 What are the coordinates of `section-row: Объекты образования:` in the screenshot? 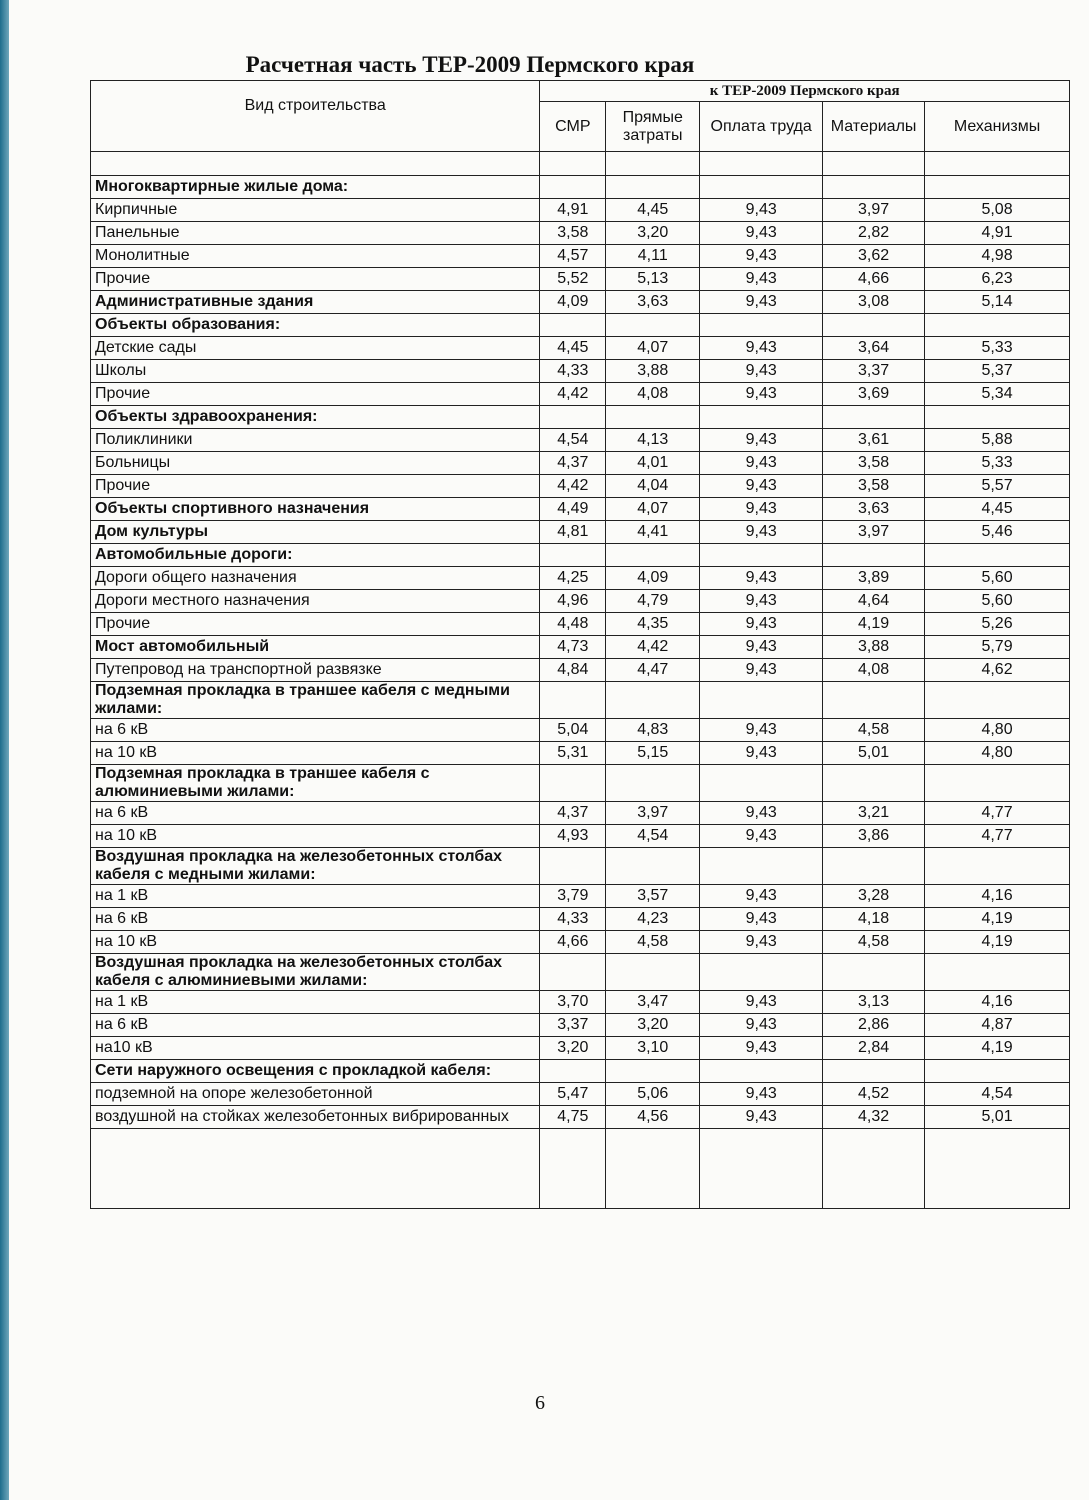 It's located at (579, 325).